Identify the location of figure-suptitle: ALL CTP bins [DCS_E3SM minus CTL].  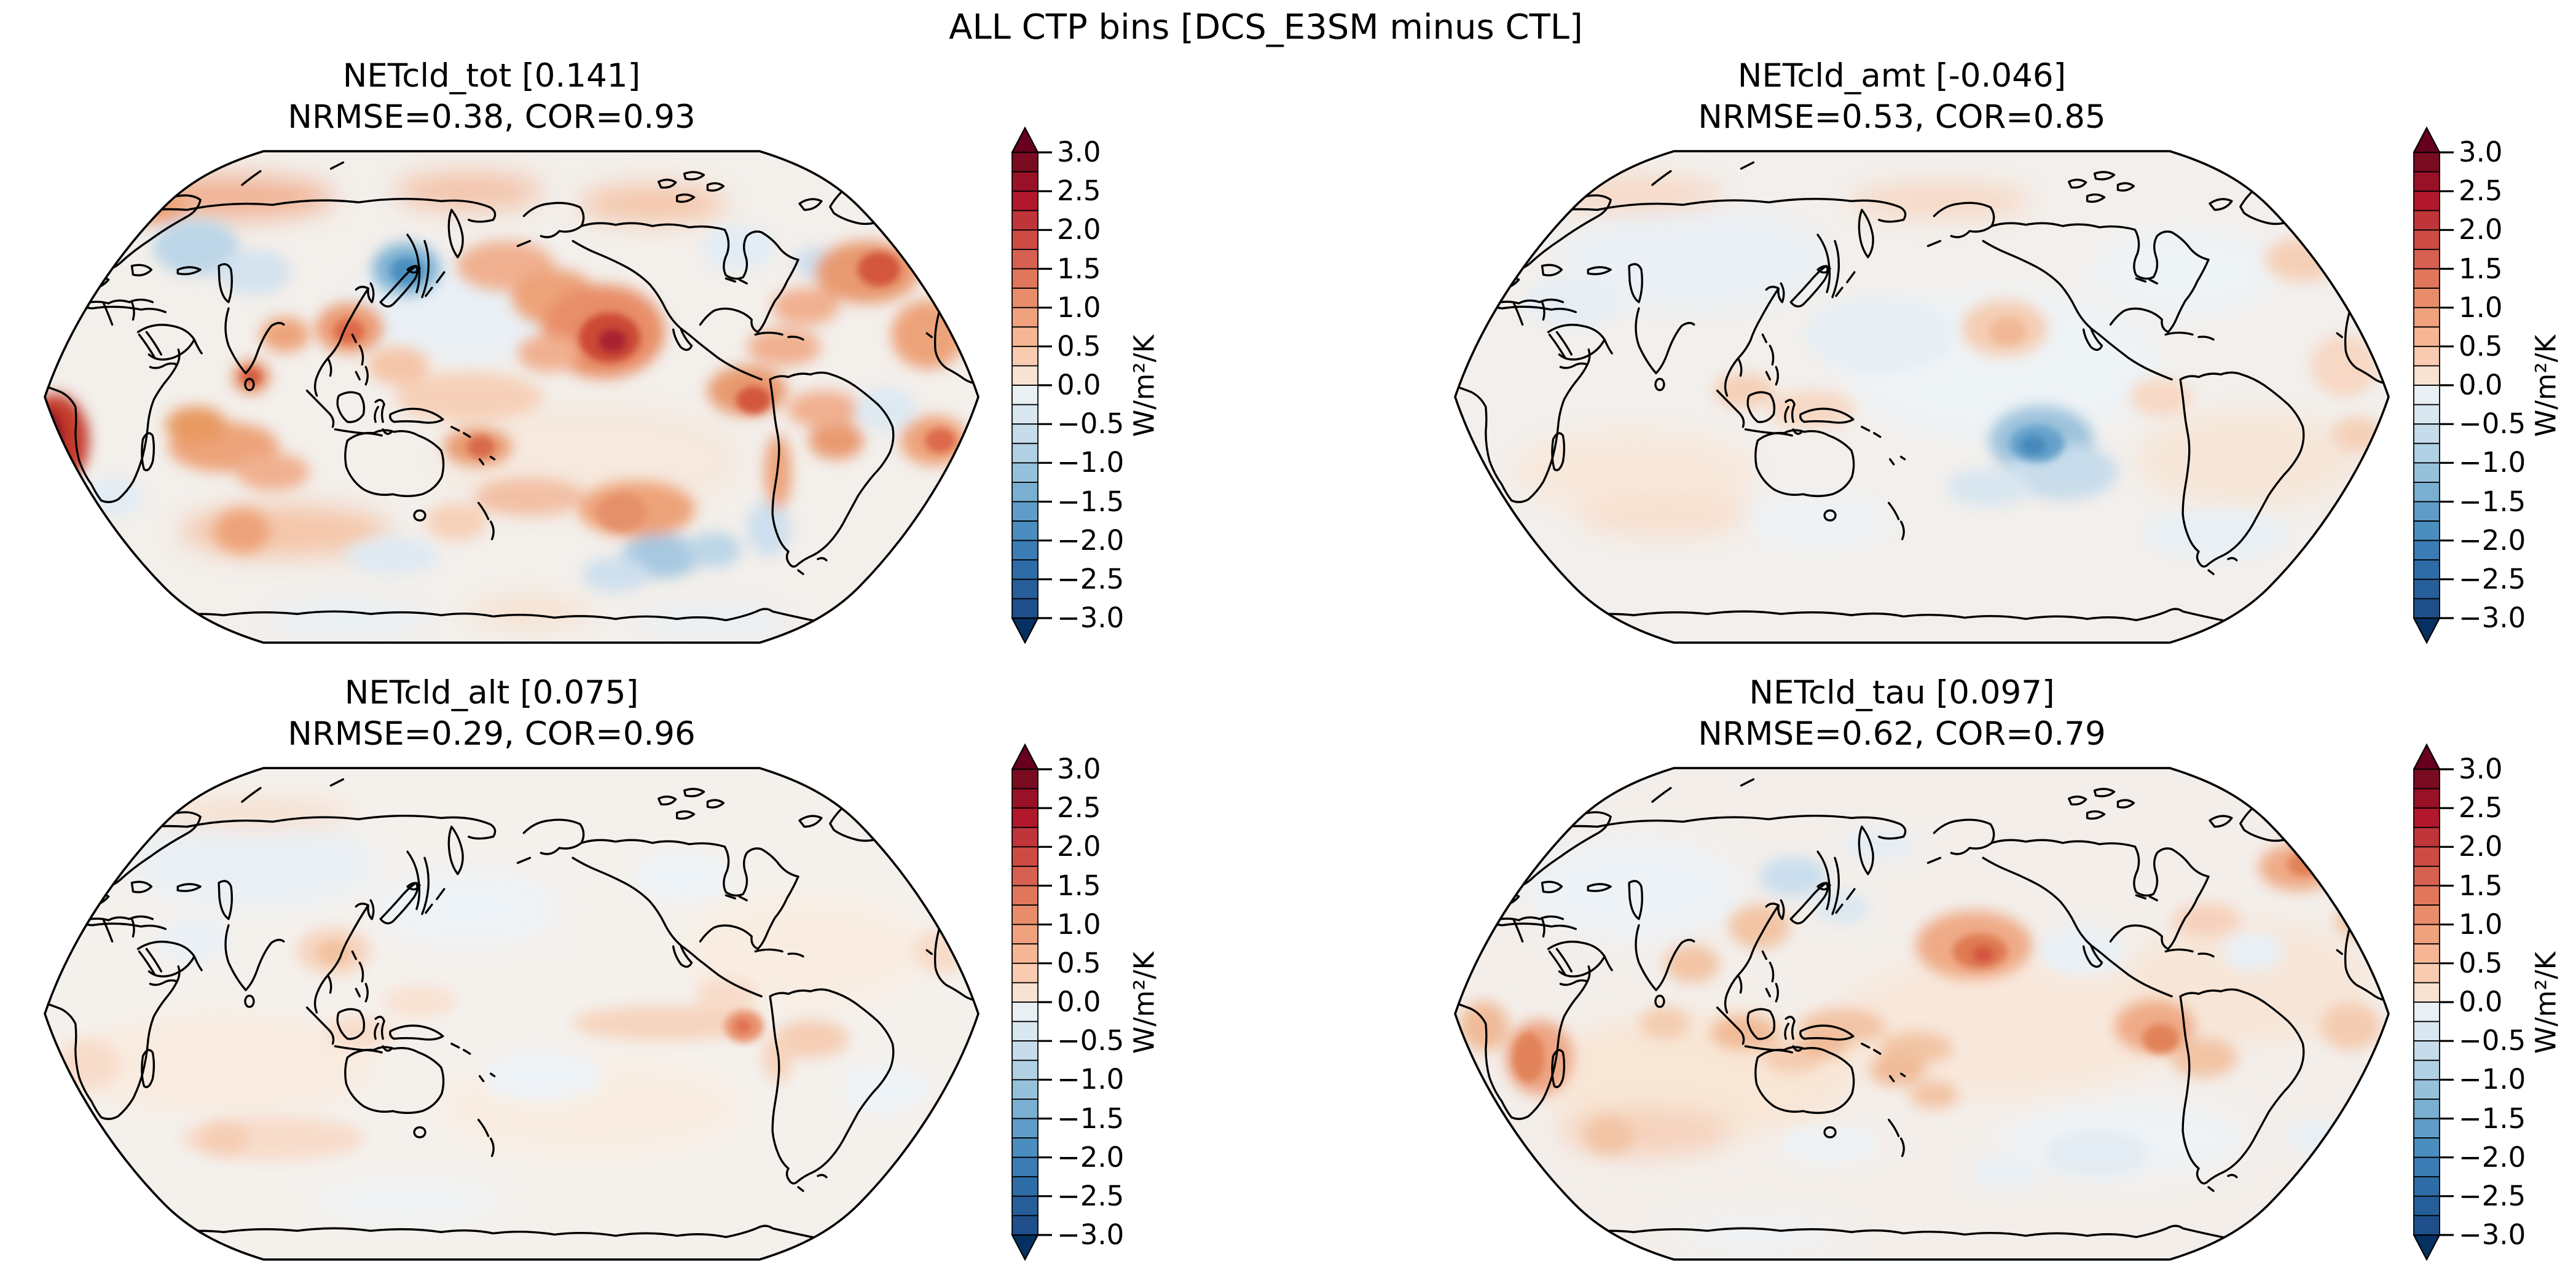
(1266, 27).